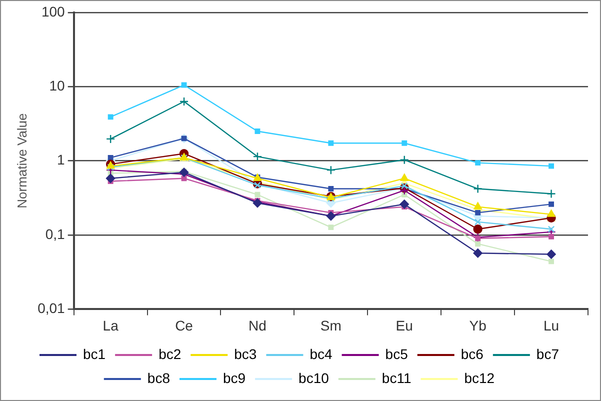  I want to click on legend-label: bc12, so click(479, 378).